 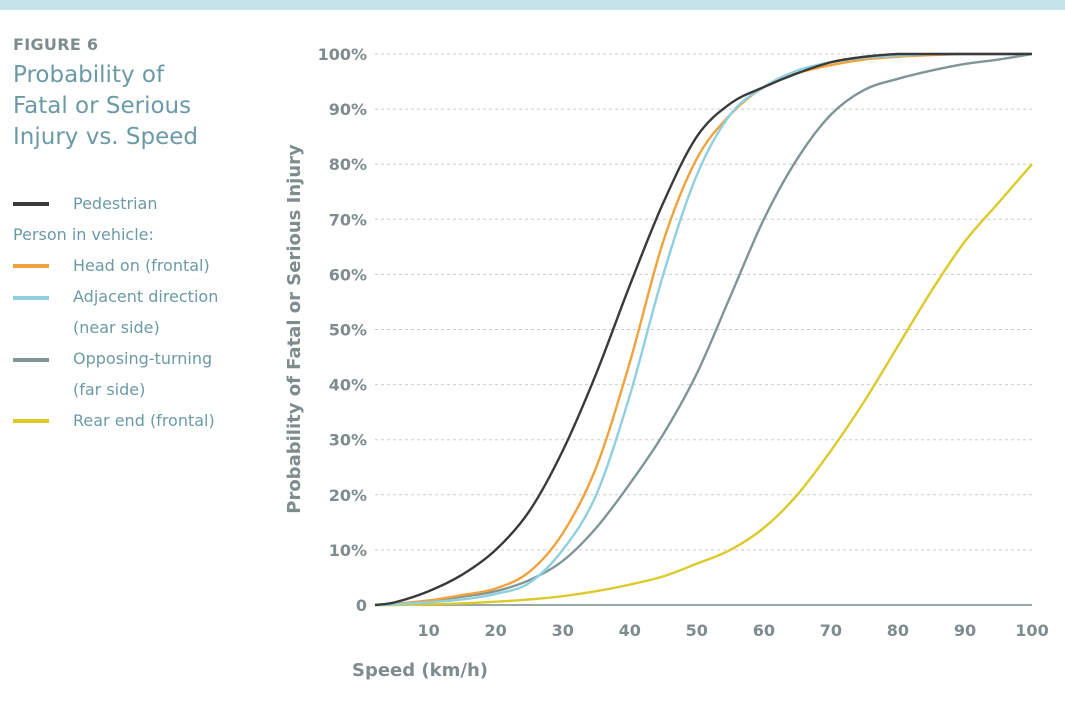 What do you see at coordinates (348, 330) in the screenshot?
I see `y-tick-label: 50%` at bounding box center [348, 330].